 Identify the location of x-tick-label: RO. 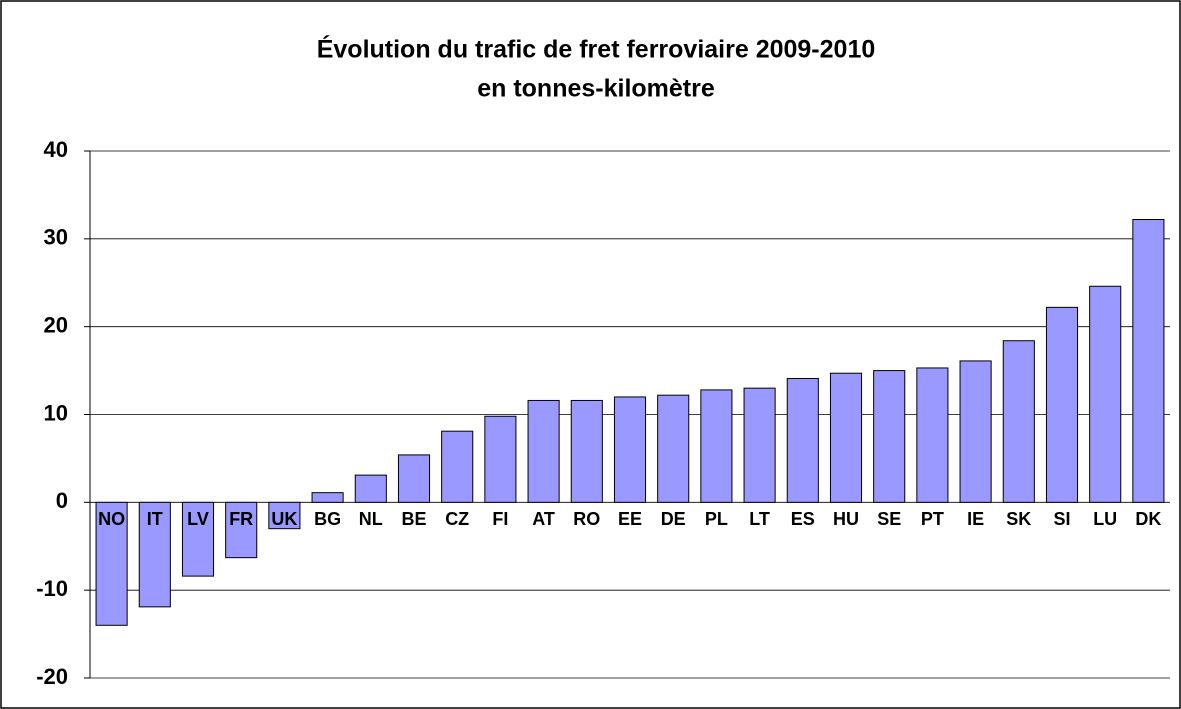
(586, 519).